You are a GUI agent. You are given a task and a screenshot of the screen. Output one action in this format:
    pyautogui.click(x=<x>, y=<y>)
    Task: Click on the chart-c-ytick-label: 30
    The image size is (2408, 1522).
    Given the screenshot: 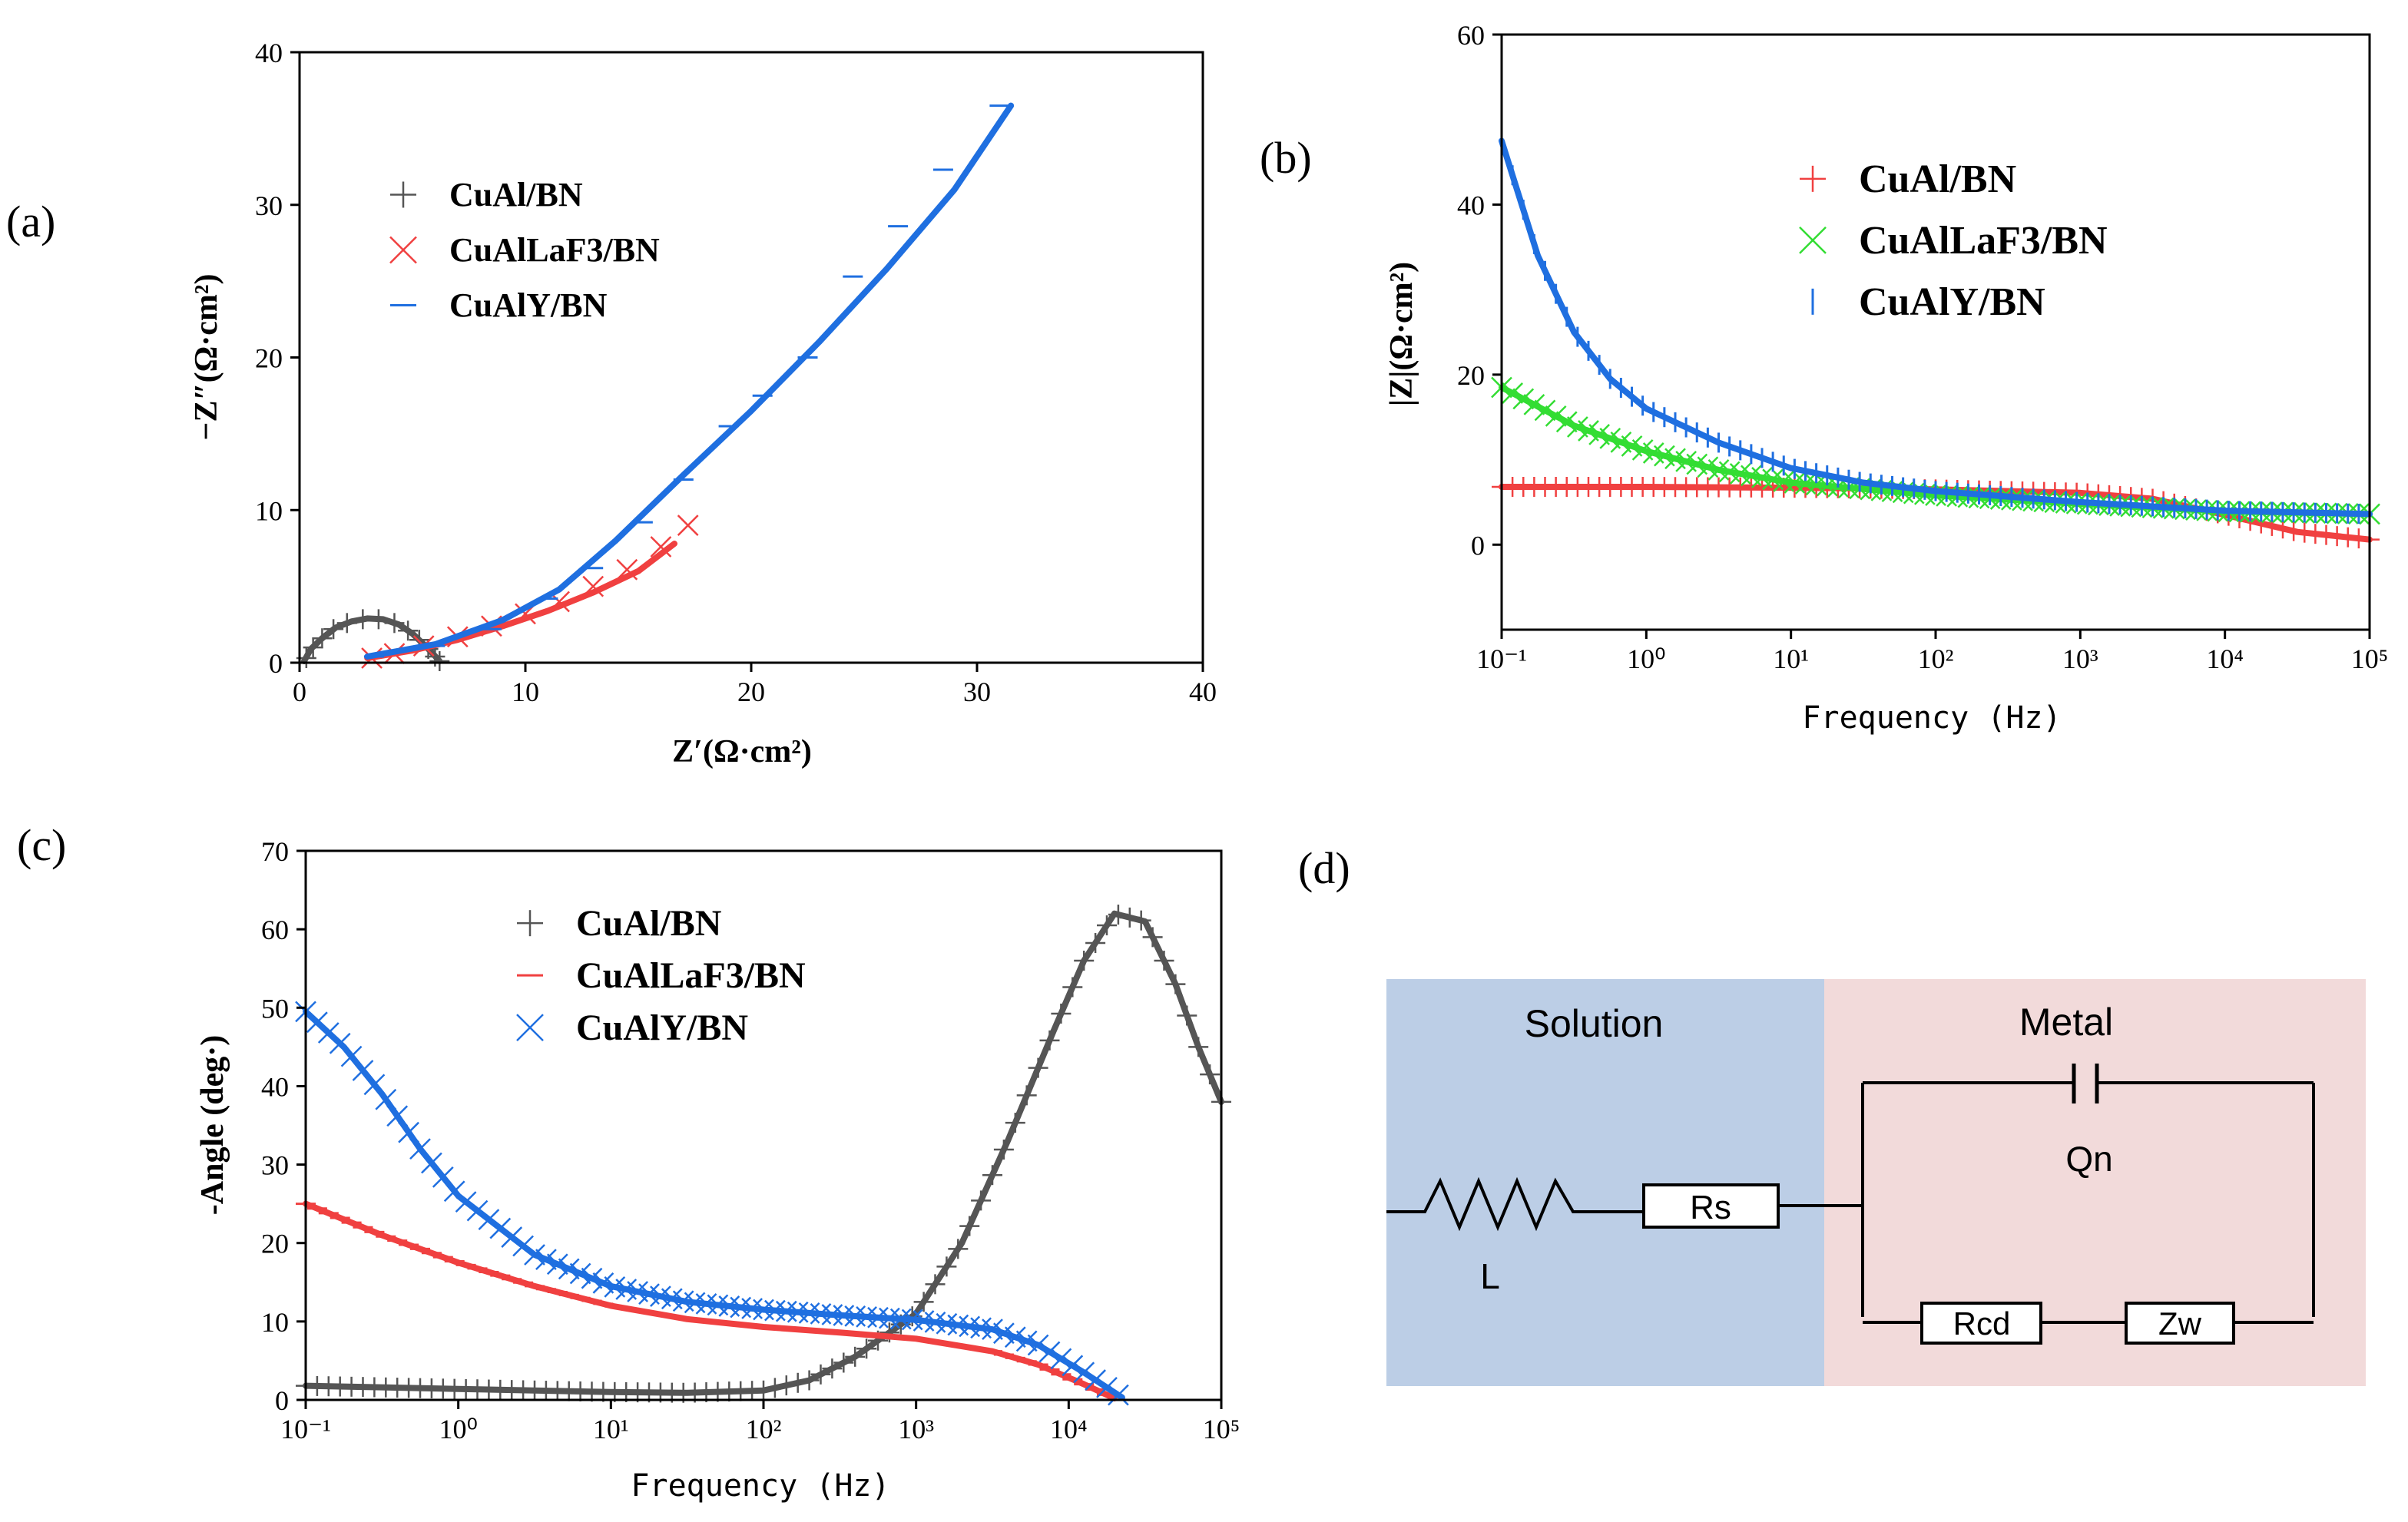 What is the action you would take?
    pyautogui.click(x=275, y=1165)
    